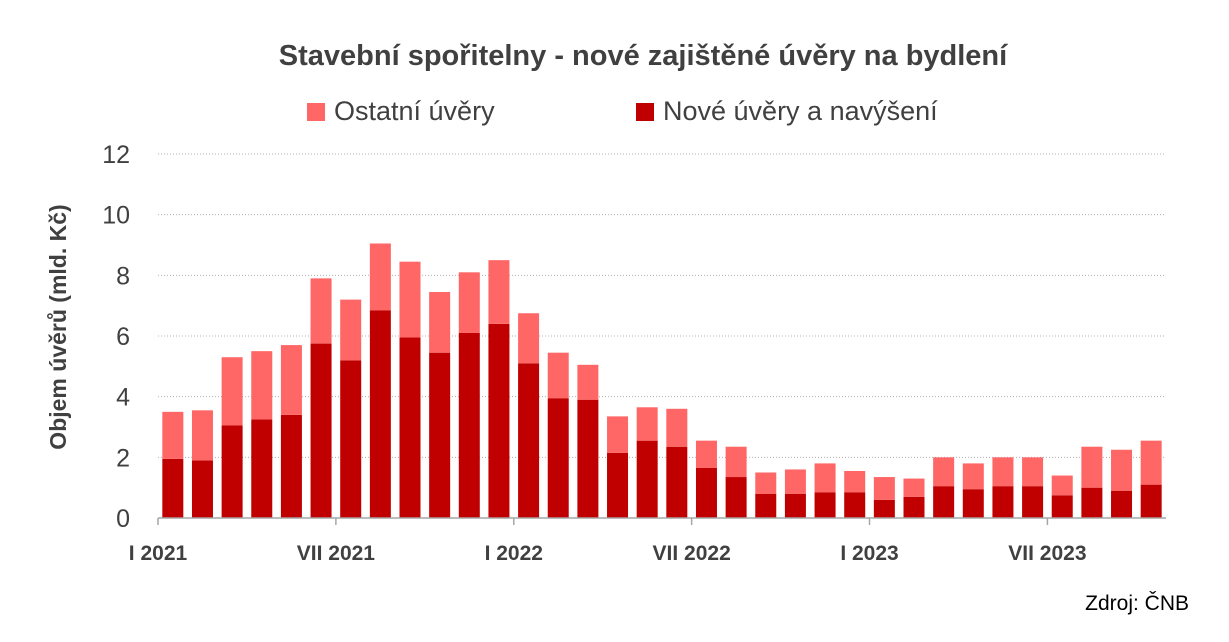  Describe the element at coordinates (123, 458) in the screenshot. I see `y-tick-label: 2` at that location.